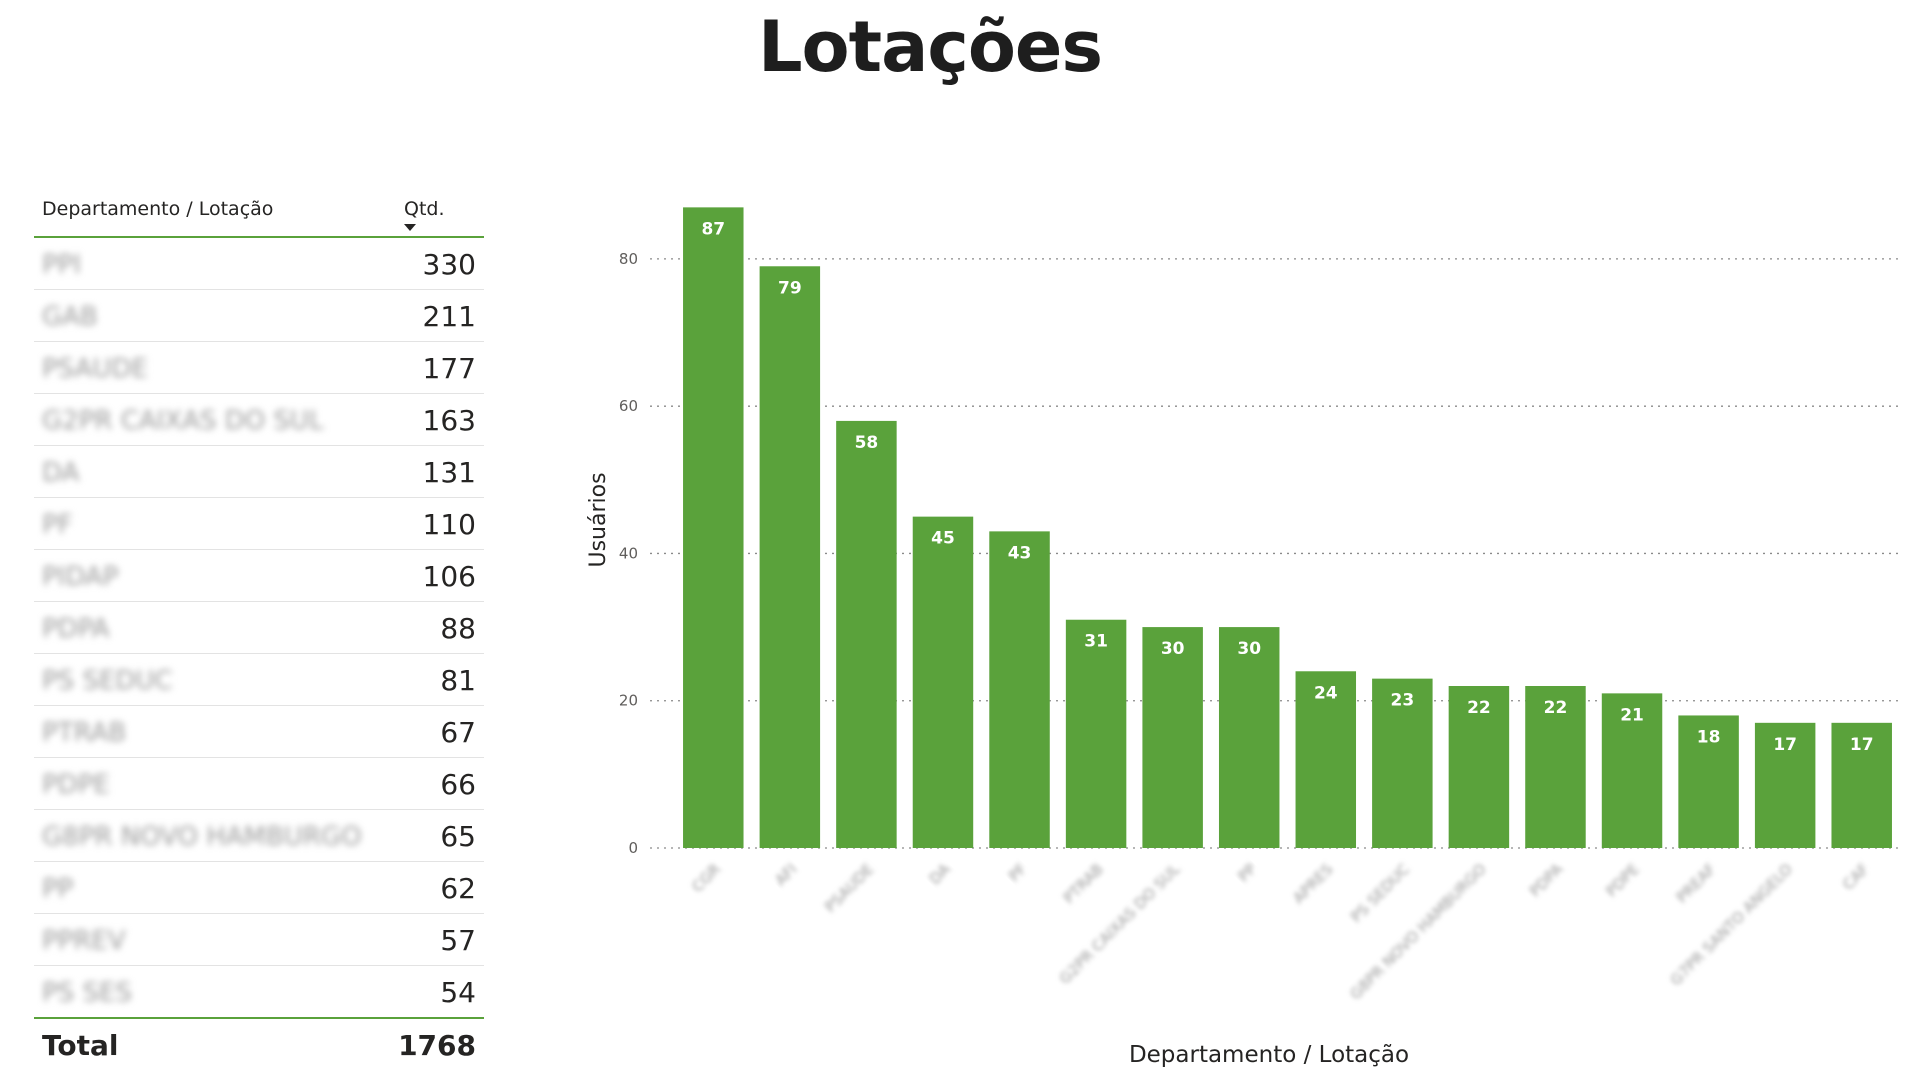 The image size is (1920, 1080). I want to click on x-tick-label: APRES, so click(1312, 883).